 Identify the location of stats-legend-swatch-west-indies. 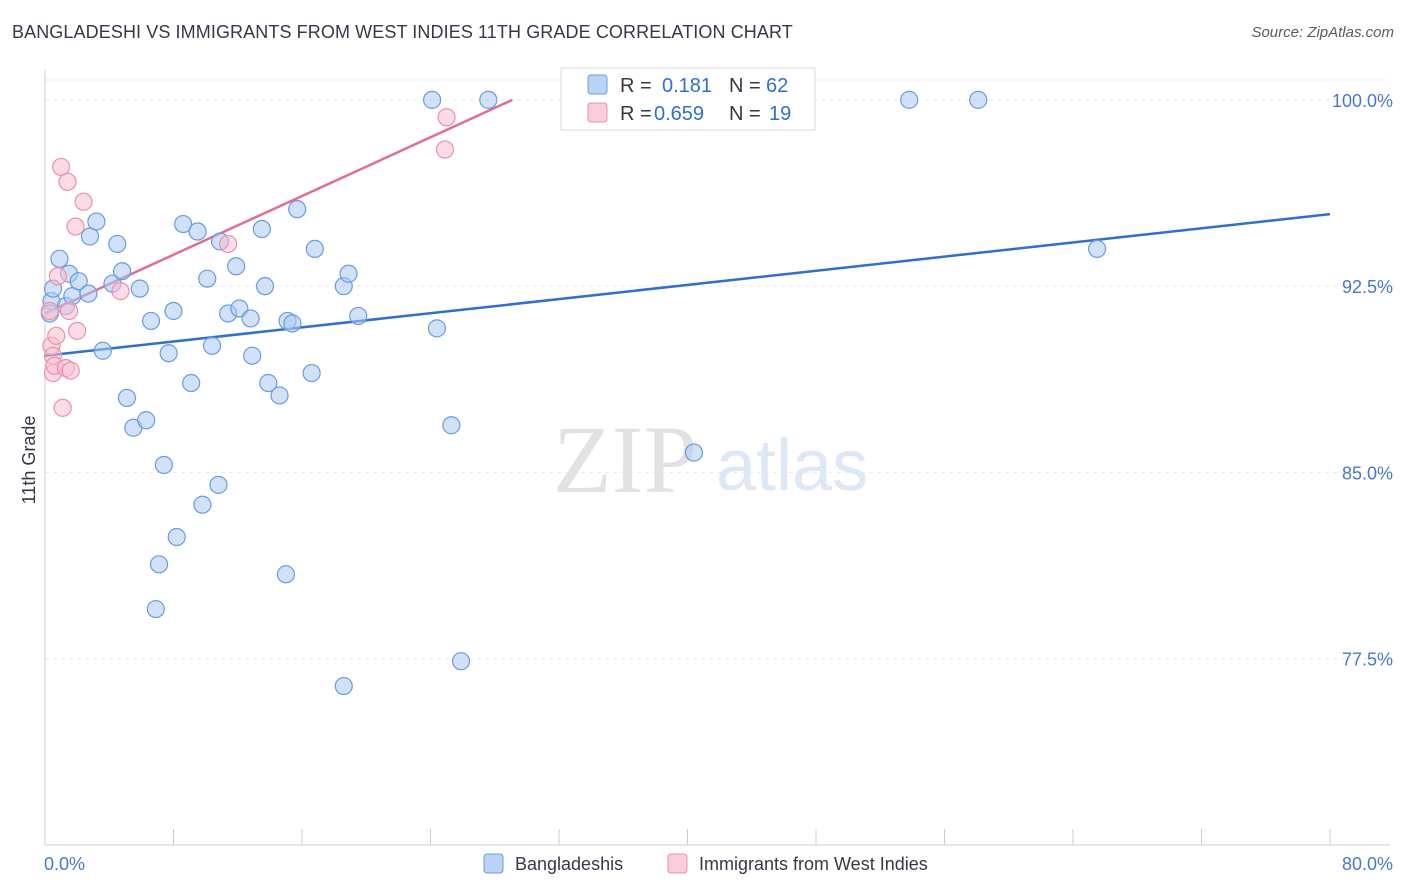
(597, 112).